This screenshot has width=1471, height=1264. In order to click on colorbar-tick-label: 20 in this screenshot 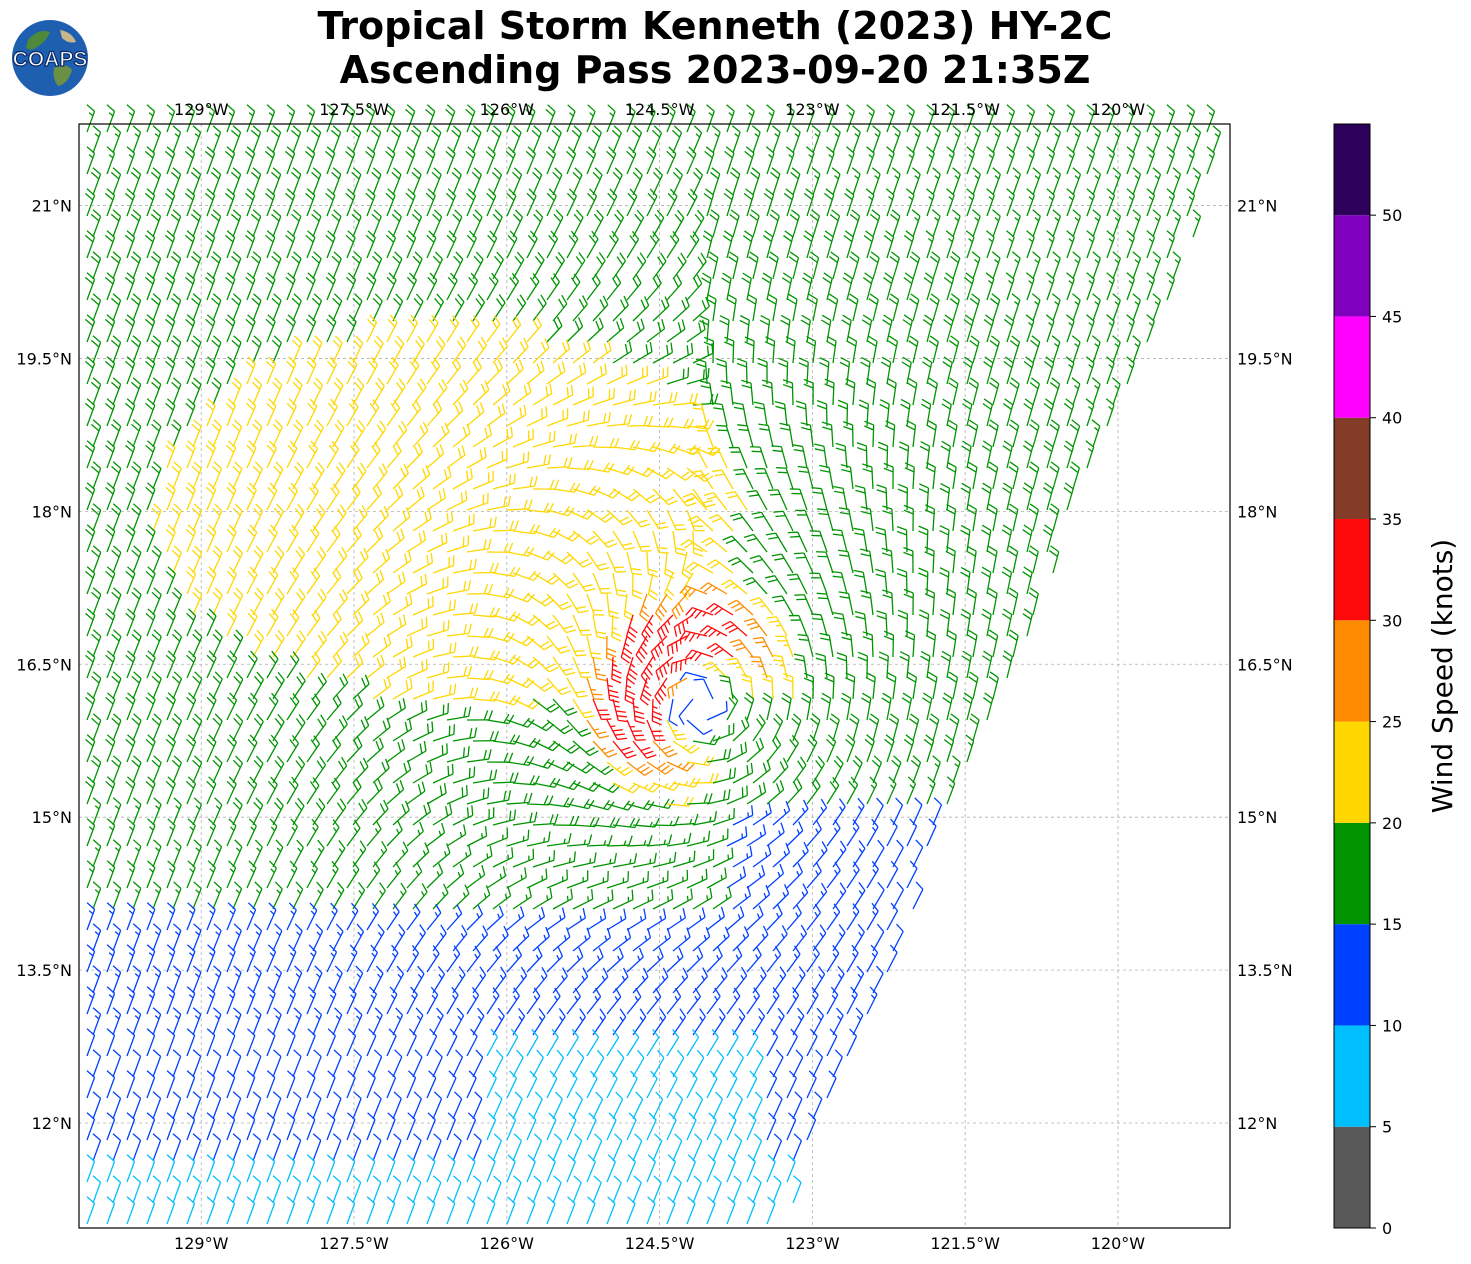, I will do `click(1392, 823)`.